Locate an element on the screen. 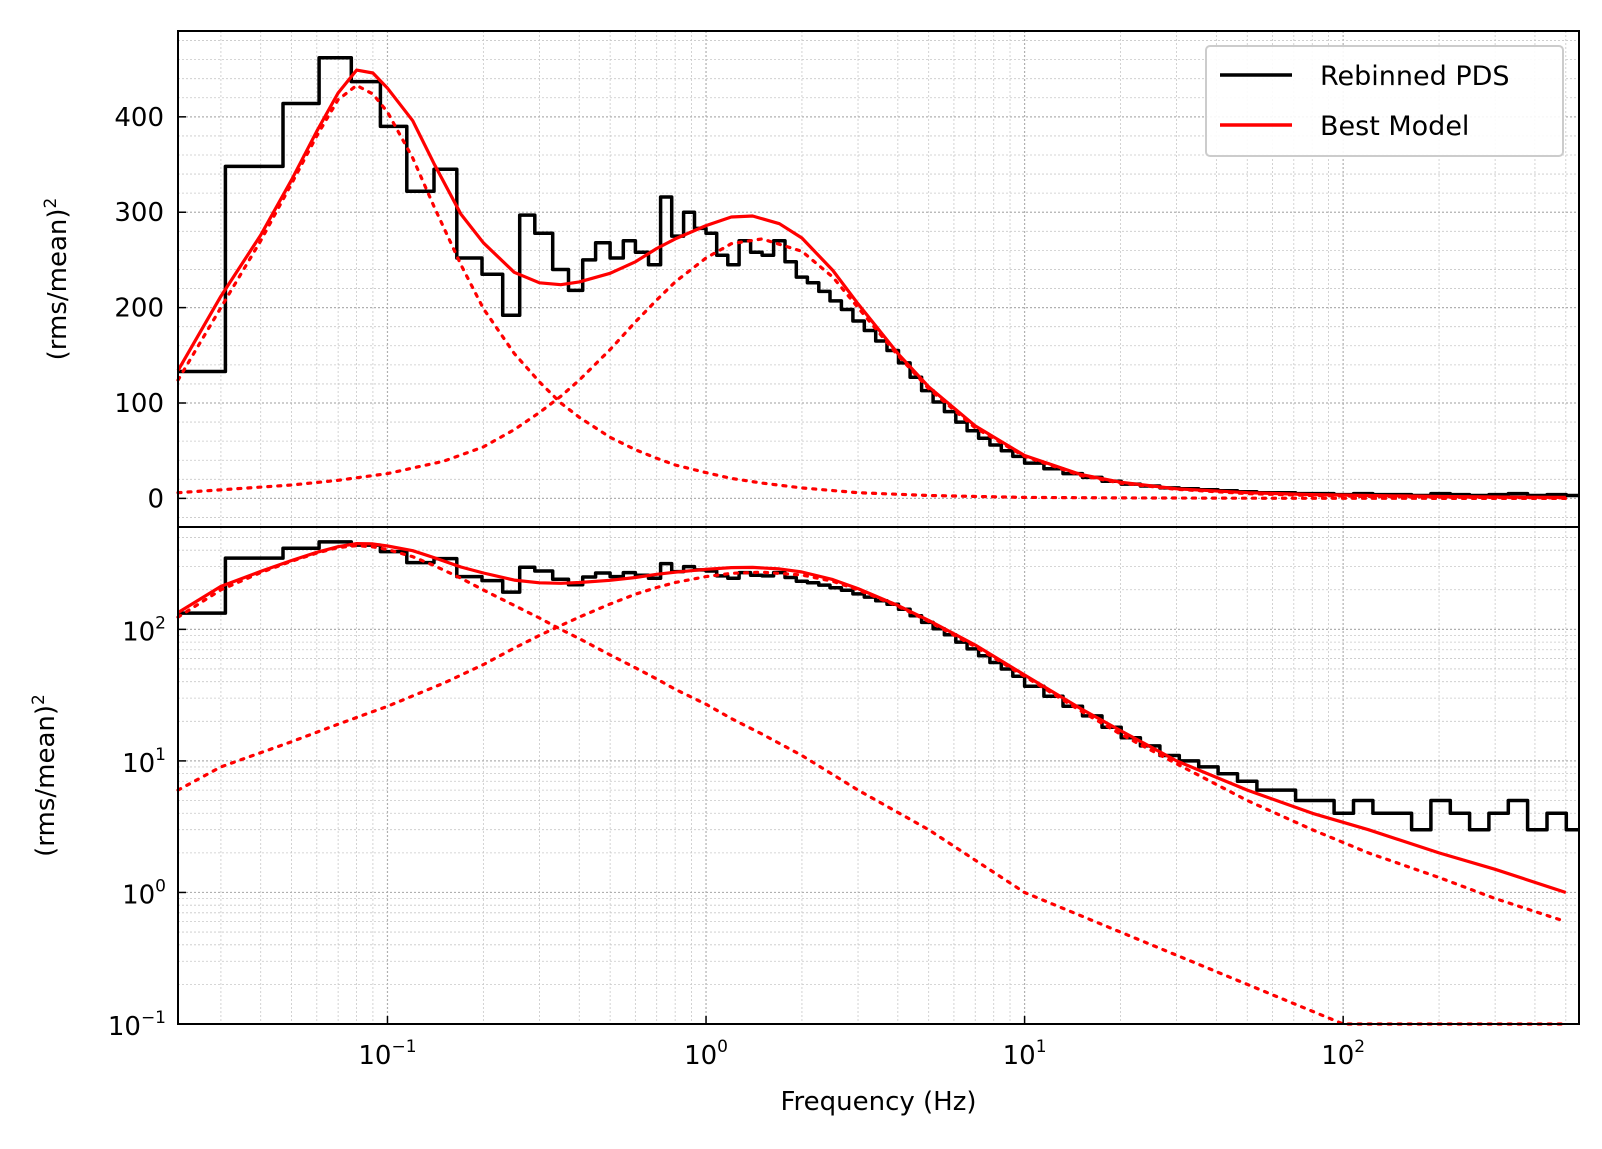  x-tick-label: 10¹ is located at coordinates (1025, 1054).